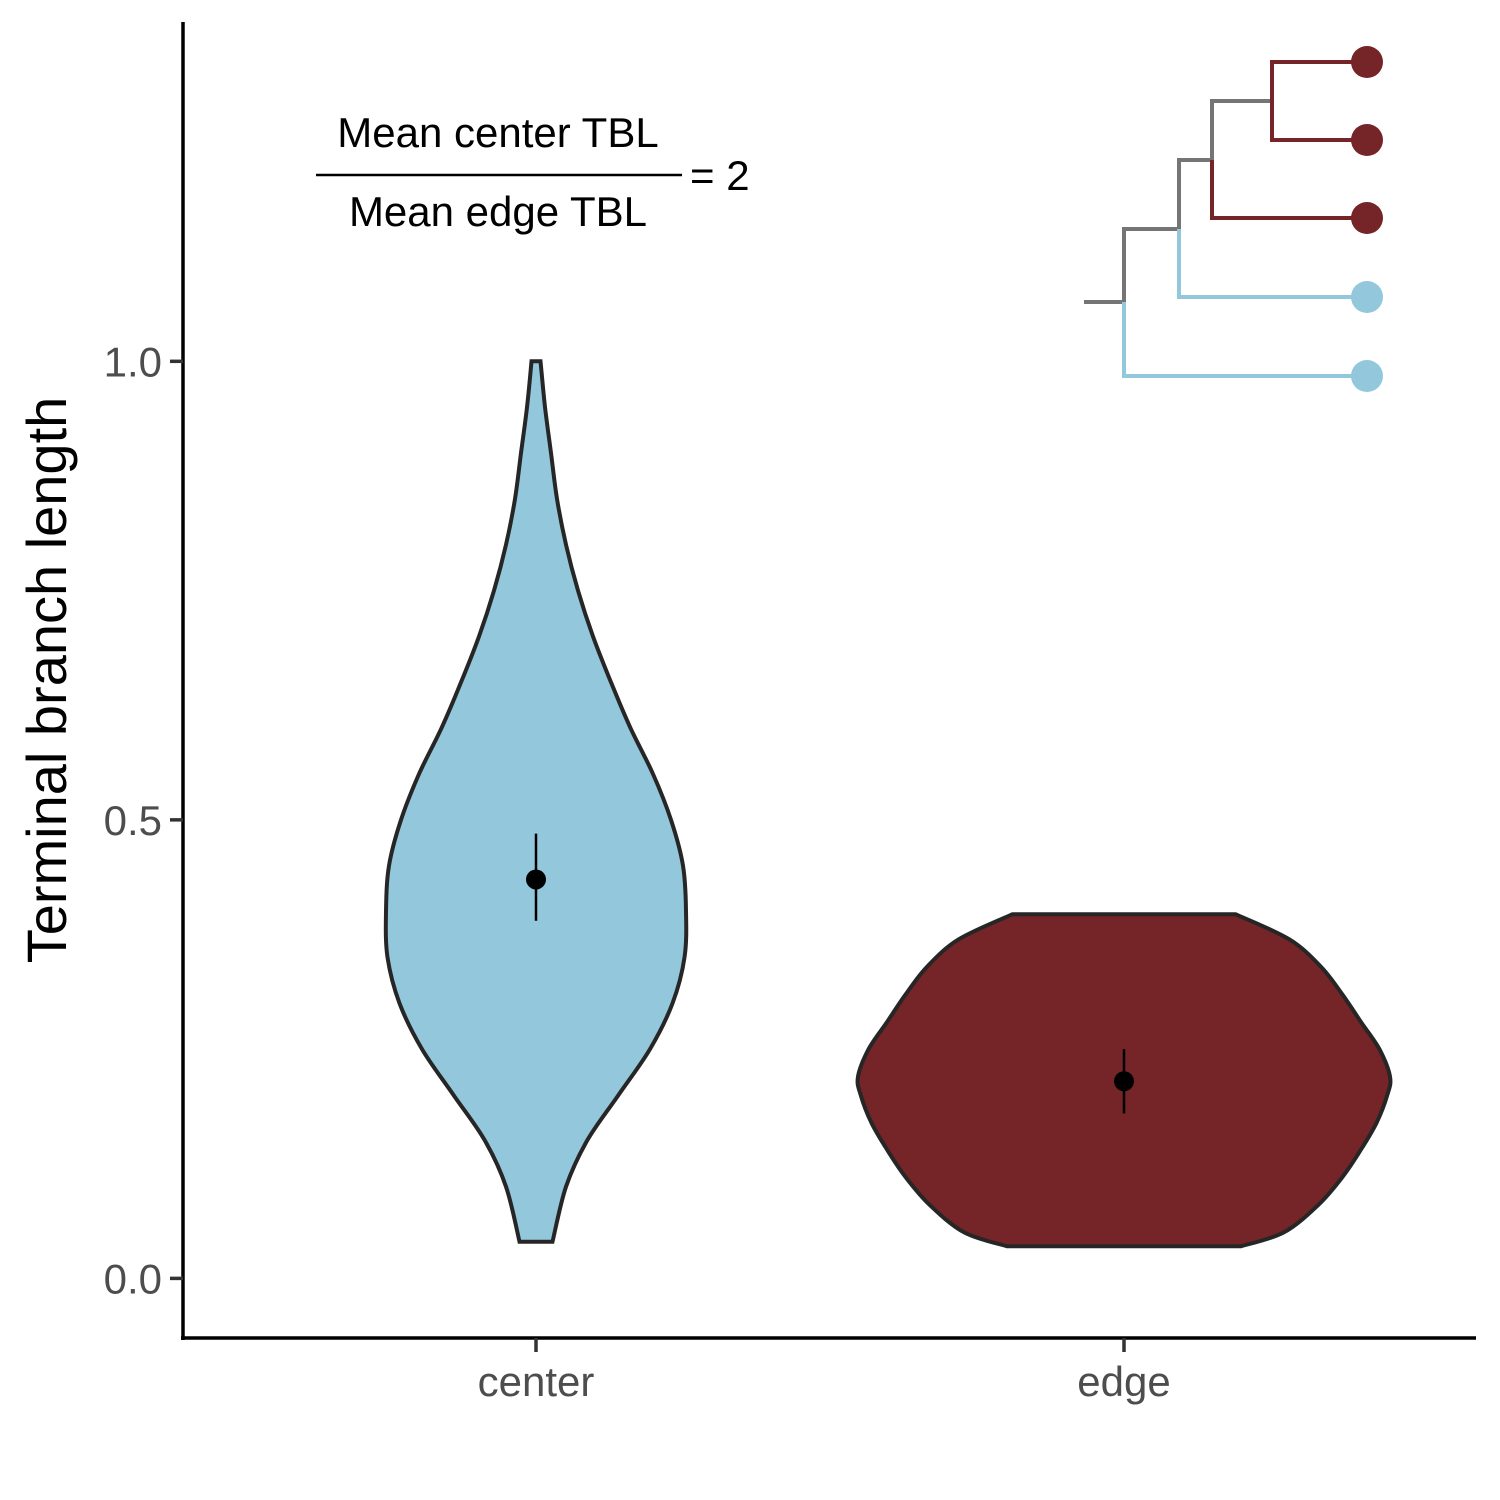 This screenshot has width=1500, height=1500. What do you see at coordinates (720, 175) in the screenshot?
I see `ratio-equals: = 2` at bounding box center [720, 175].